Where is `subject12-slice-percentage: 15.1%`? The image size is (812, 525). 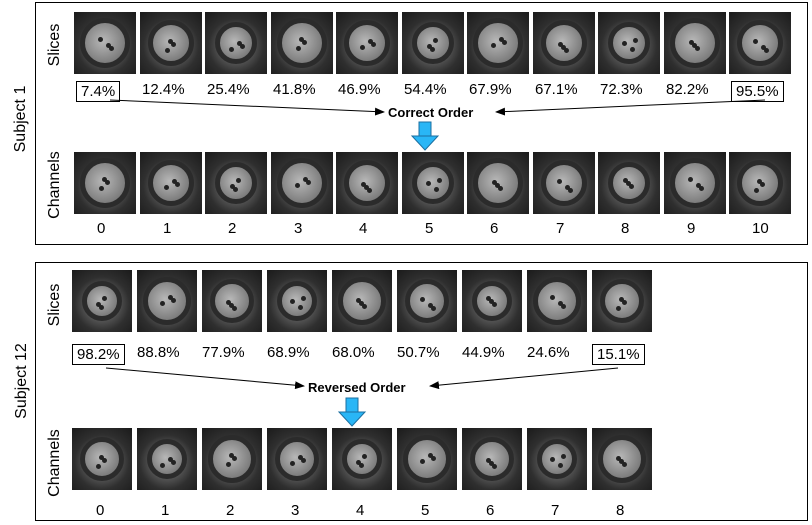
subject12-slice-percentage: 15.1% is located at coordinates (618, 354).